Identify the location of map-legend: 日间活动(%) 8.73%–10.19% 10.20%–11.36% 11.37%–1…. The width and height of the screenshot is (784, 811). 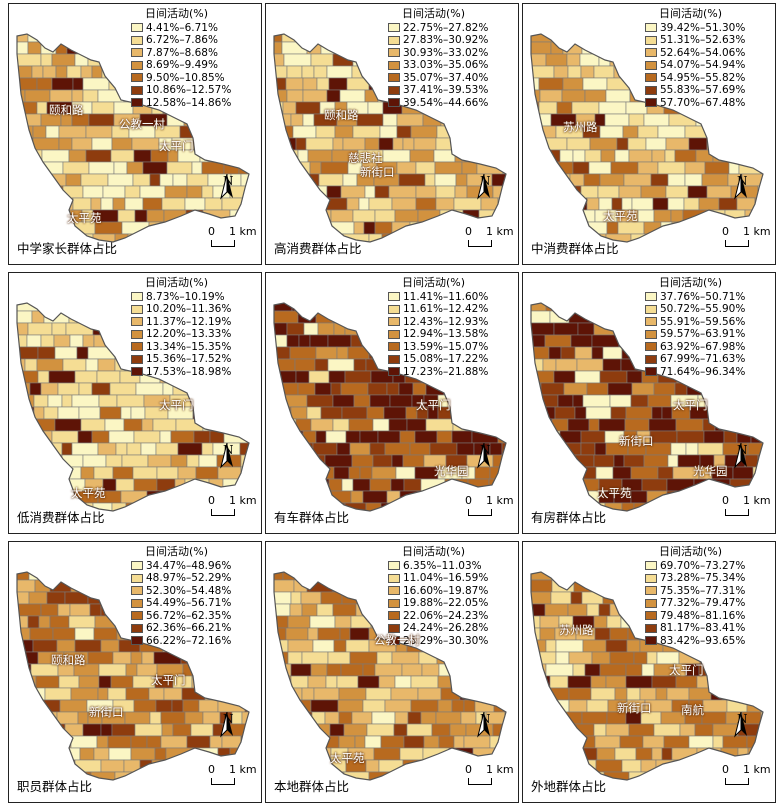
(181, 327).